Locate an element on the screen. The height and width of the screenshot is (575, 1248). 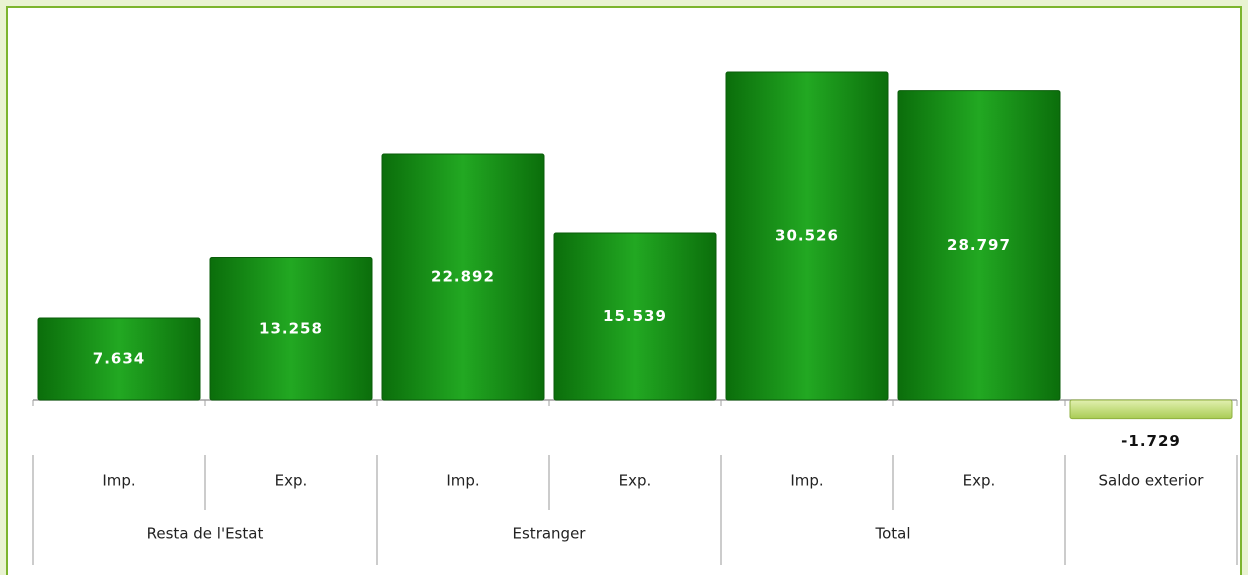
data-label: 30.526 is located at coordinates (807, 236).